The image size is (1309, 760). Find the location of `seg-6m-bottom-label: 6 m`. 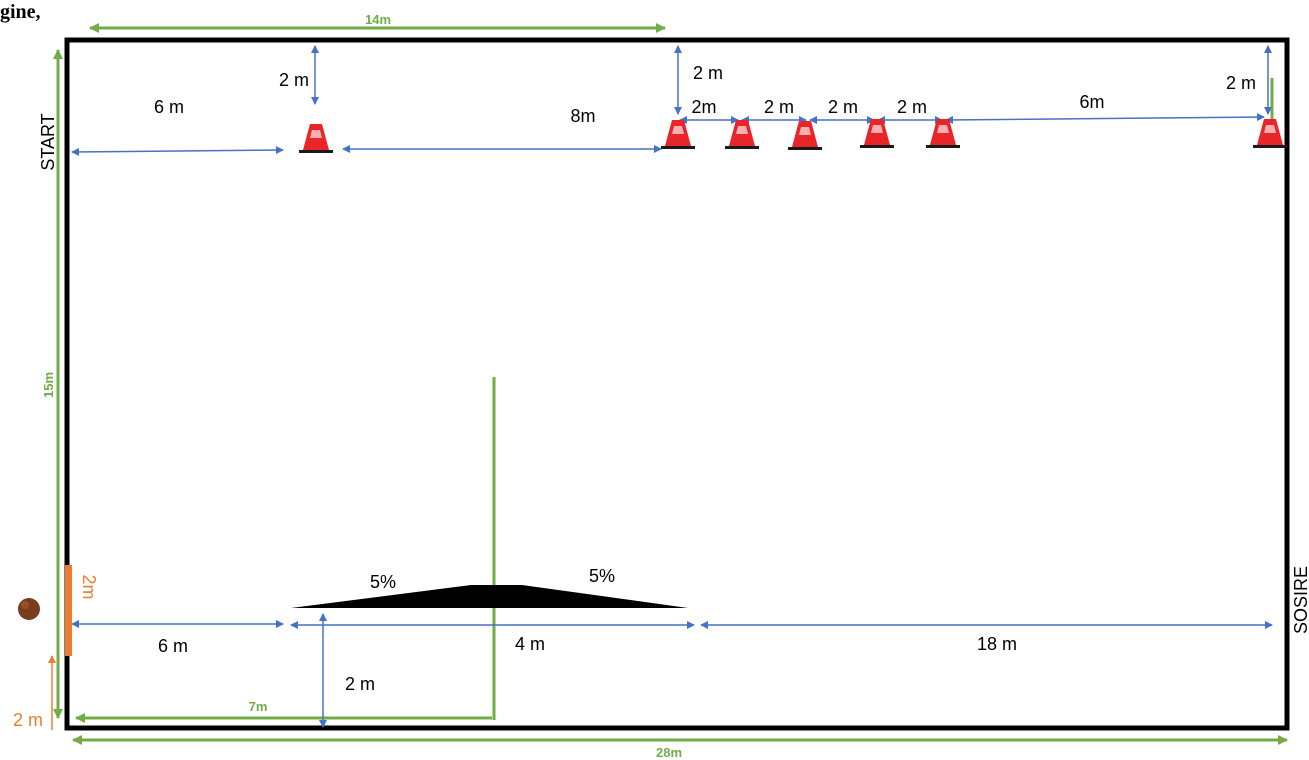

seg-6m-bottom-label: 6 m is located at coordinates (173, 646).